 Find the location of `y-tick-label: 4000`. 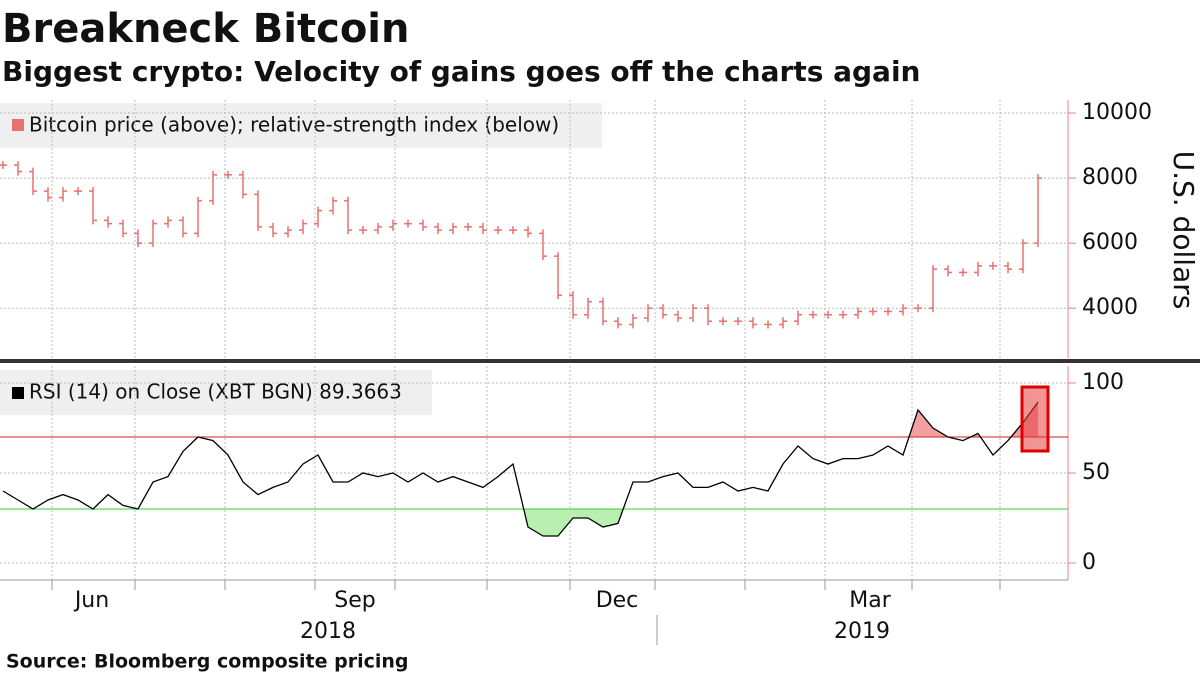

y-tick-label: 4000 is located at coordinates (1110, 307).